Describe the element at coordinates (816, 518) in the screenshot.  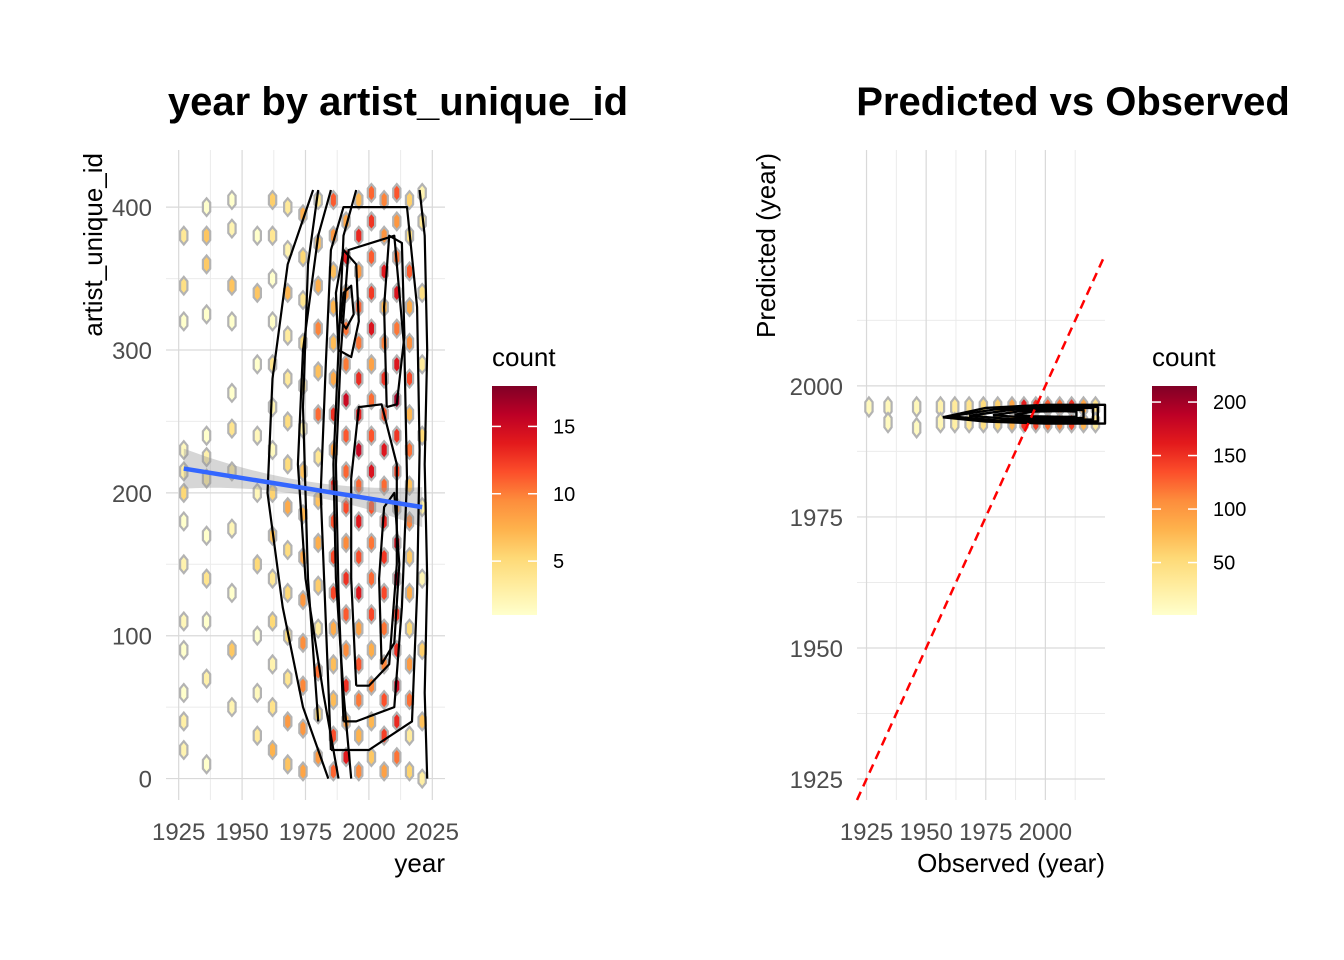
I see `y-tick-label: 1975` at that location.